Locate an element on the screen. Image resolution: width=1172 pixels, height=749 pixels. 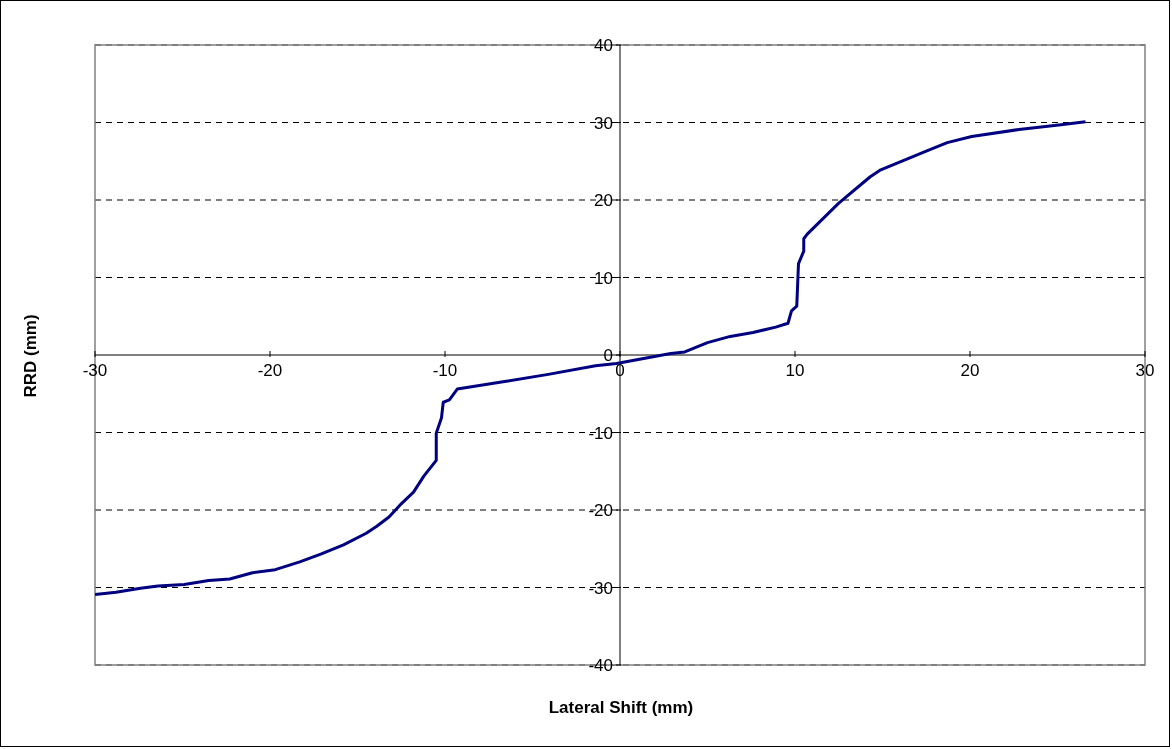
y-tick-label: -40 is located at coordinates (600, 665).